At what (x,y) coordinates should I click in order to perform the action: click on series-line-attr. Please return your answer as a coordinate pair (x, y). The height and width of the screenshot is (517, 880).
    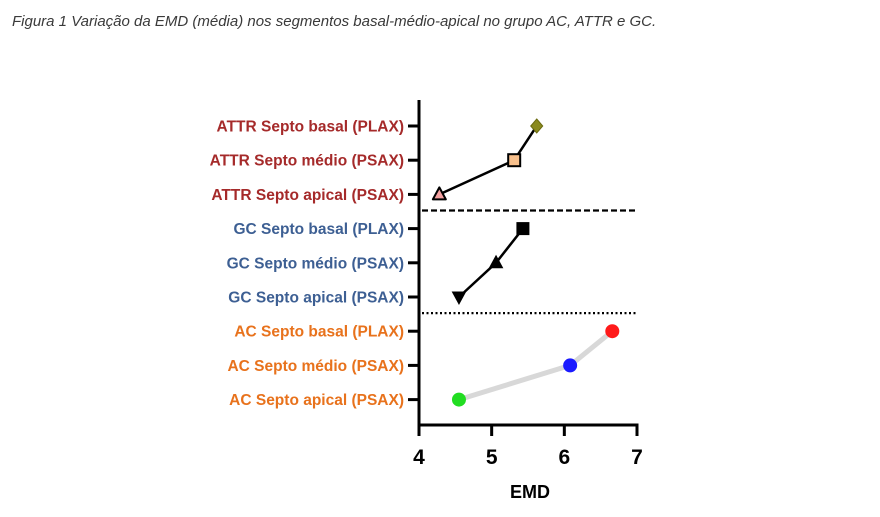
    Looking at the image, I should click on (488, 160).